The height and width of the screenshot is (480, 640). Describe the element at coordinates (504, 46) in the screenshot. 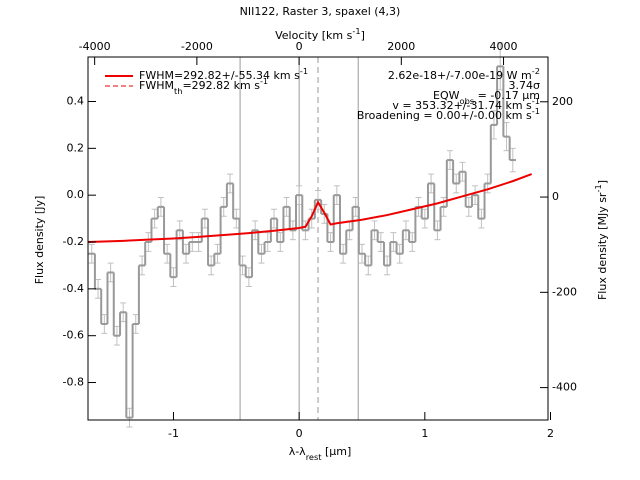

I see `x2-tick-label: 4000` at that location.